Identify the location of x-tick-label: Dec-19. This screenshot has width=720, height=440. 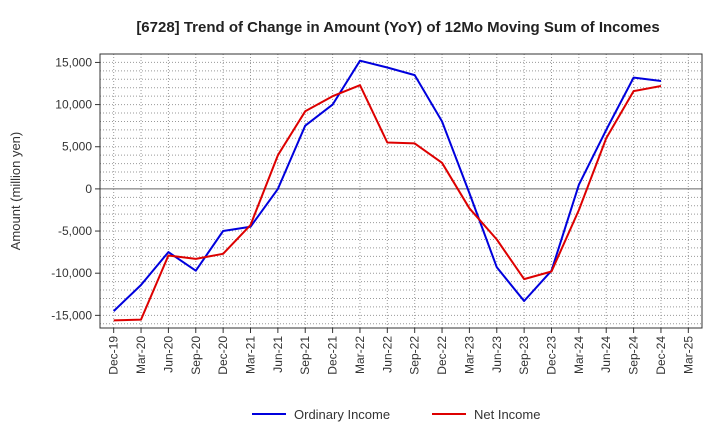
(114, 355).